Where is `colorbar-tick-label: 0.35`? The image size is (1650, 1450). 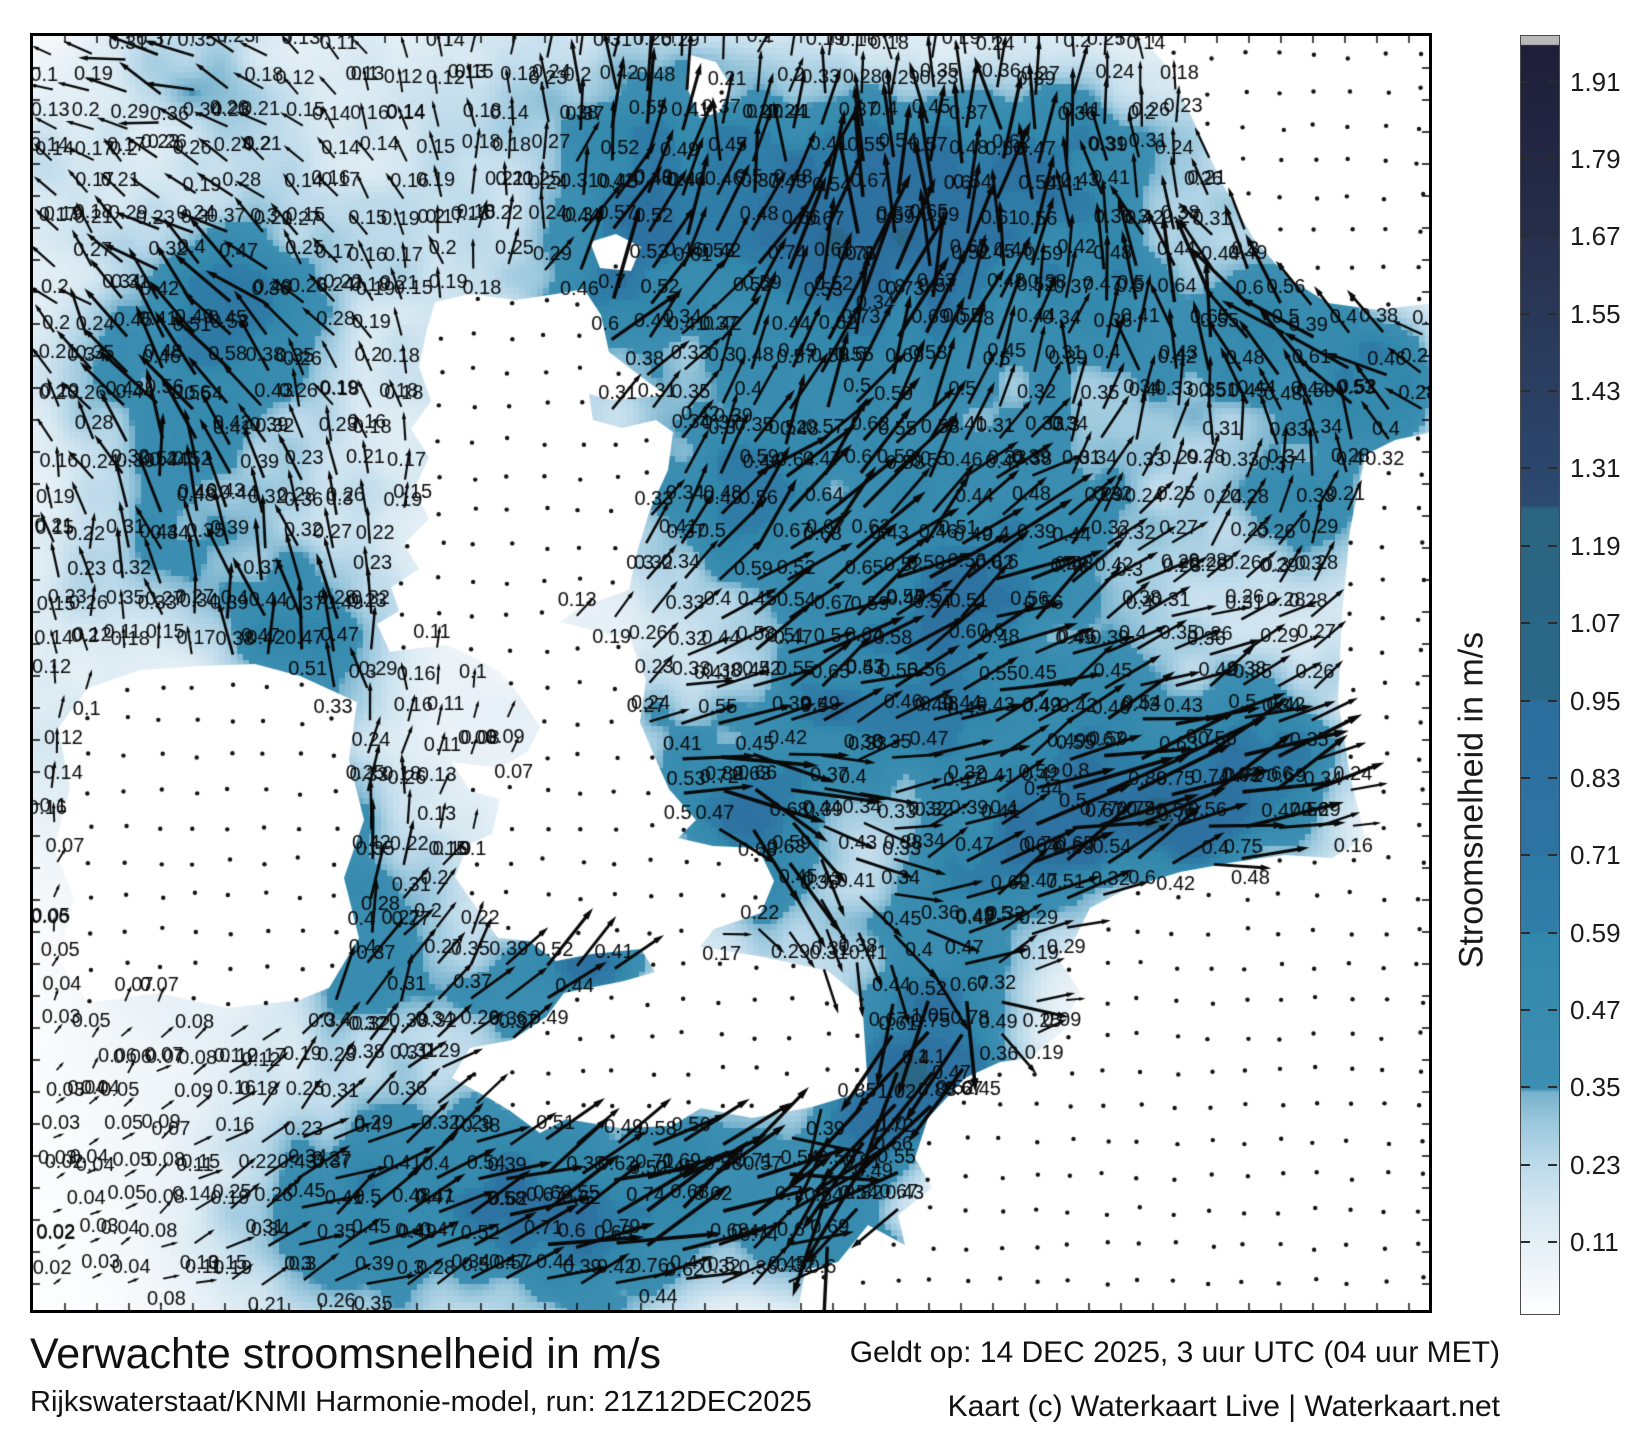 colorbar-tick-label: 0.35 is located at coordinates (1595, 1087).